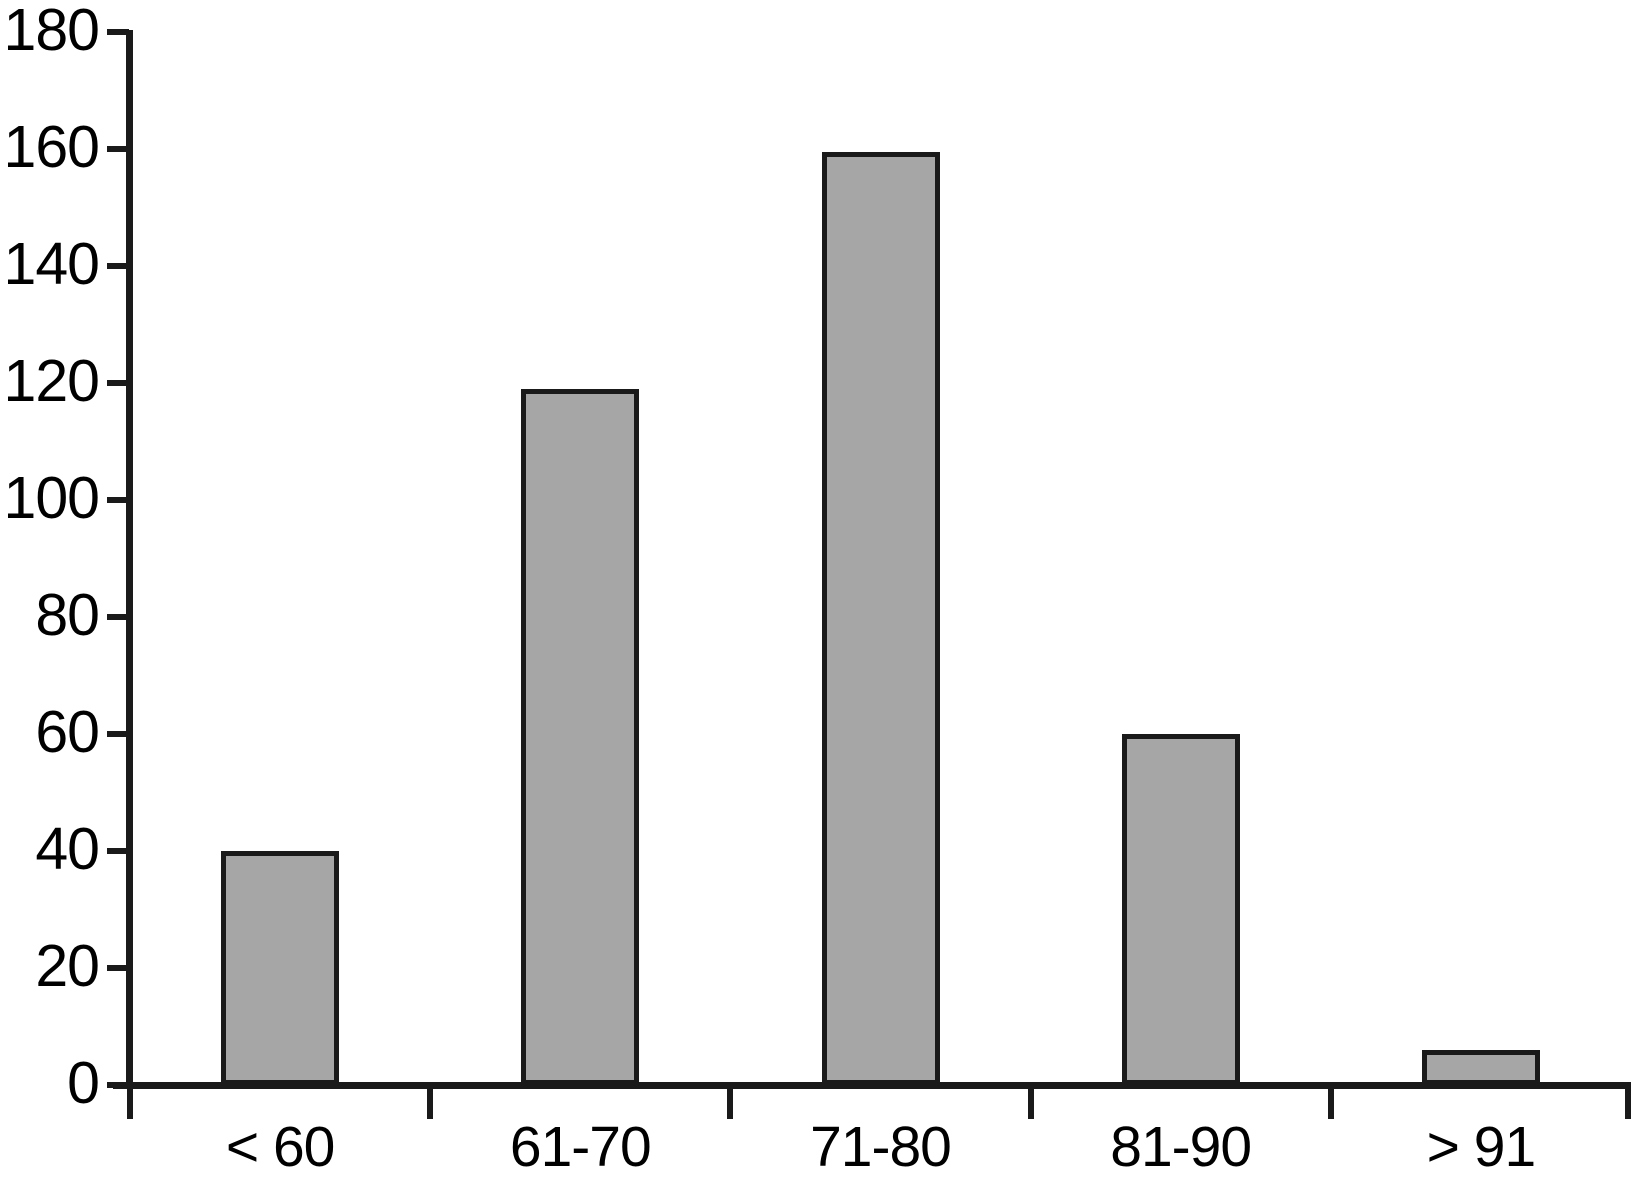 This screenshot has width=1631, height=1182. Describe the element at coordinates (51, 381) in the screenshot. I see `y-axis-tick-label: 120` at that location.